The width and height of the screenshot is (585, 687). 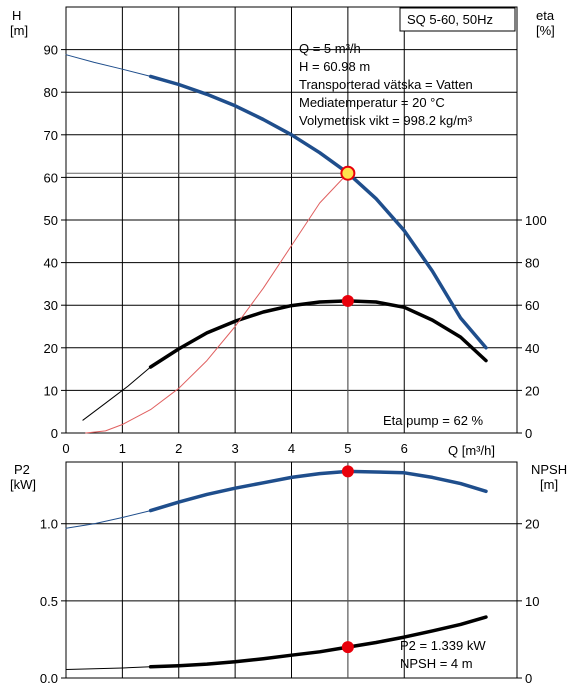 I want to click on model-label-box, so click(x=457, y=19).